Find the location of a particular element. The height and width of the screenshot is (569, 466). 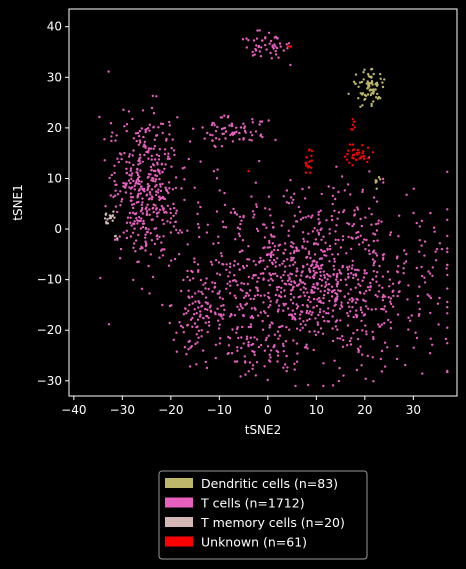

legend-label: Dendritic cells (n=83) is located at coordinates (269, 483).